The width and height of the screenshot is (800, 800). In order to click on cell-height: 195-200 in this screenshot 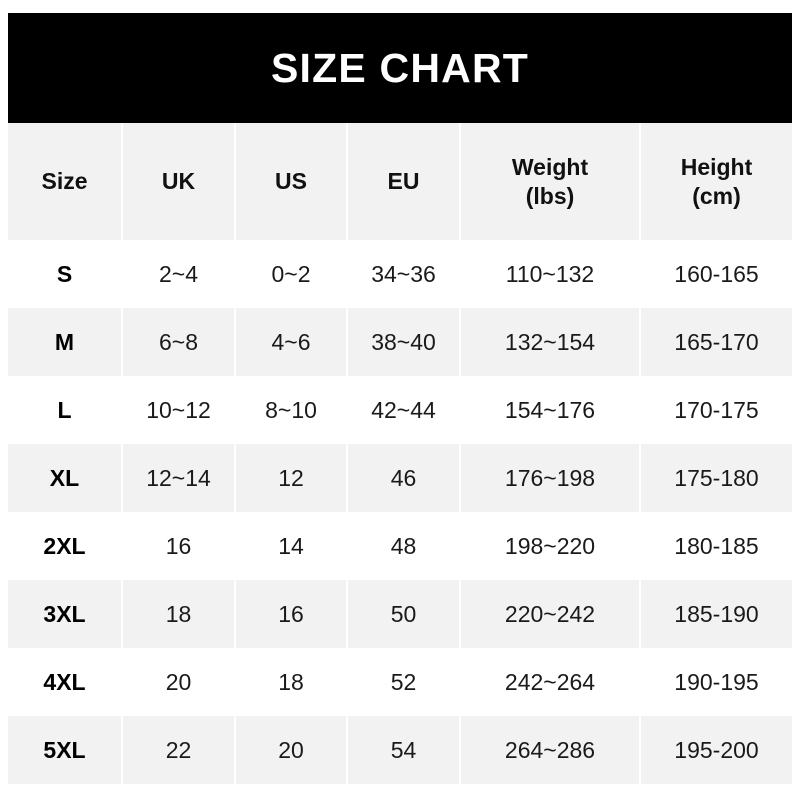, I will do `click(716, 749)`.